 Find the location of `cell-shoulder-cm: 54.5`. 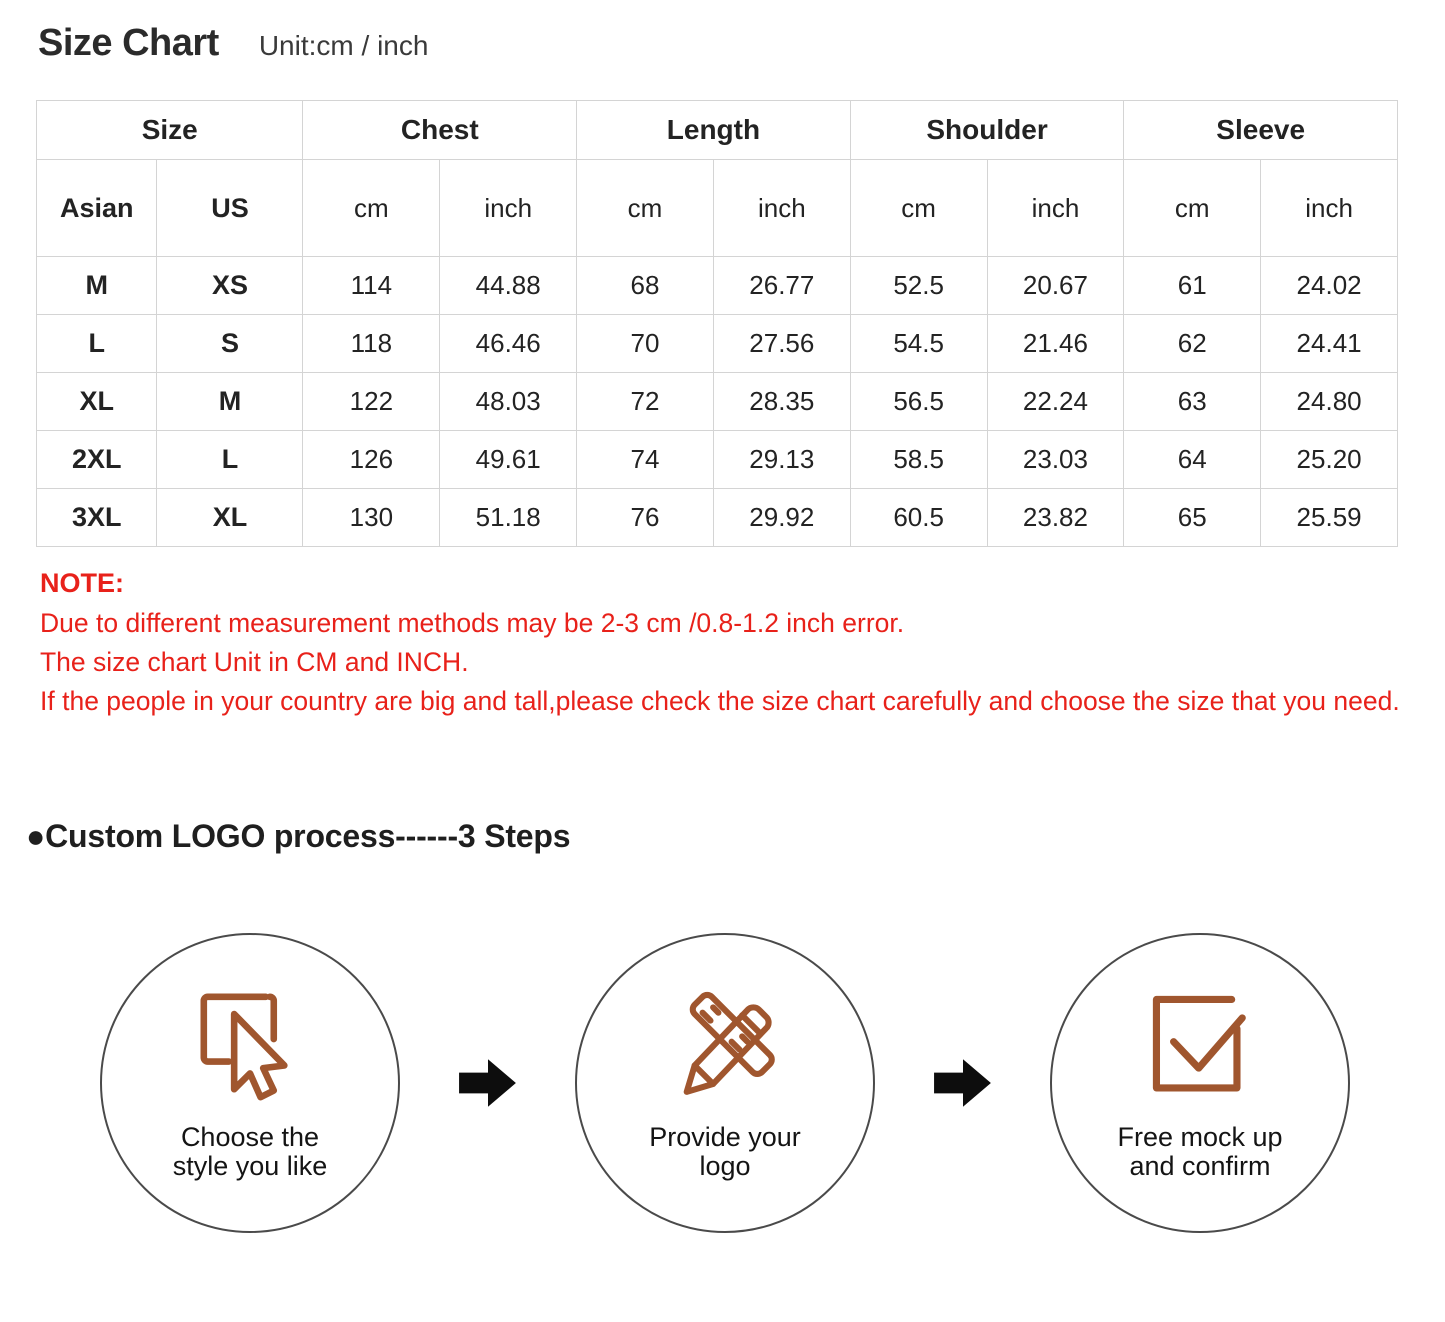

cell-shoulder-cm: 54.5 is located at coordinates (918, 343).